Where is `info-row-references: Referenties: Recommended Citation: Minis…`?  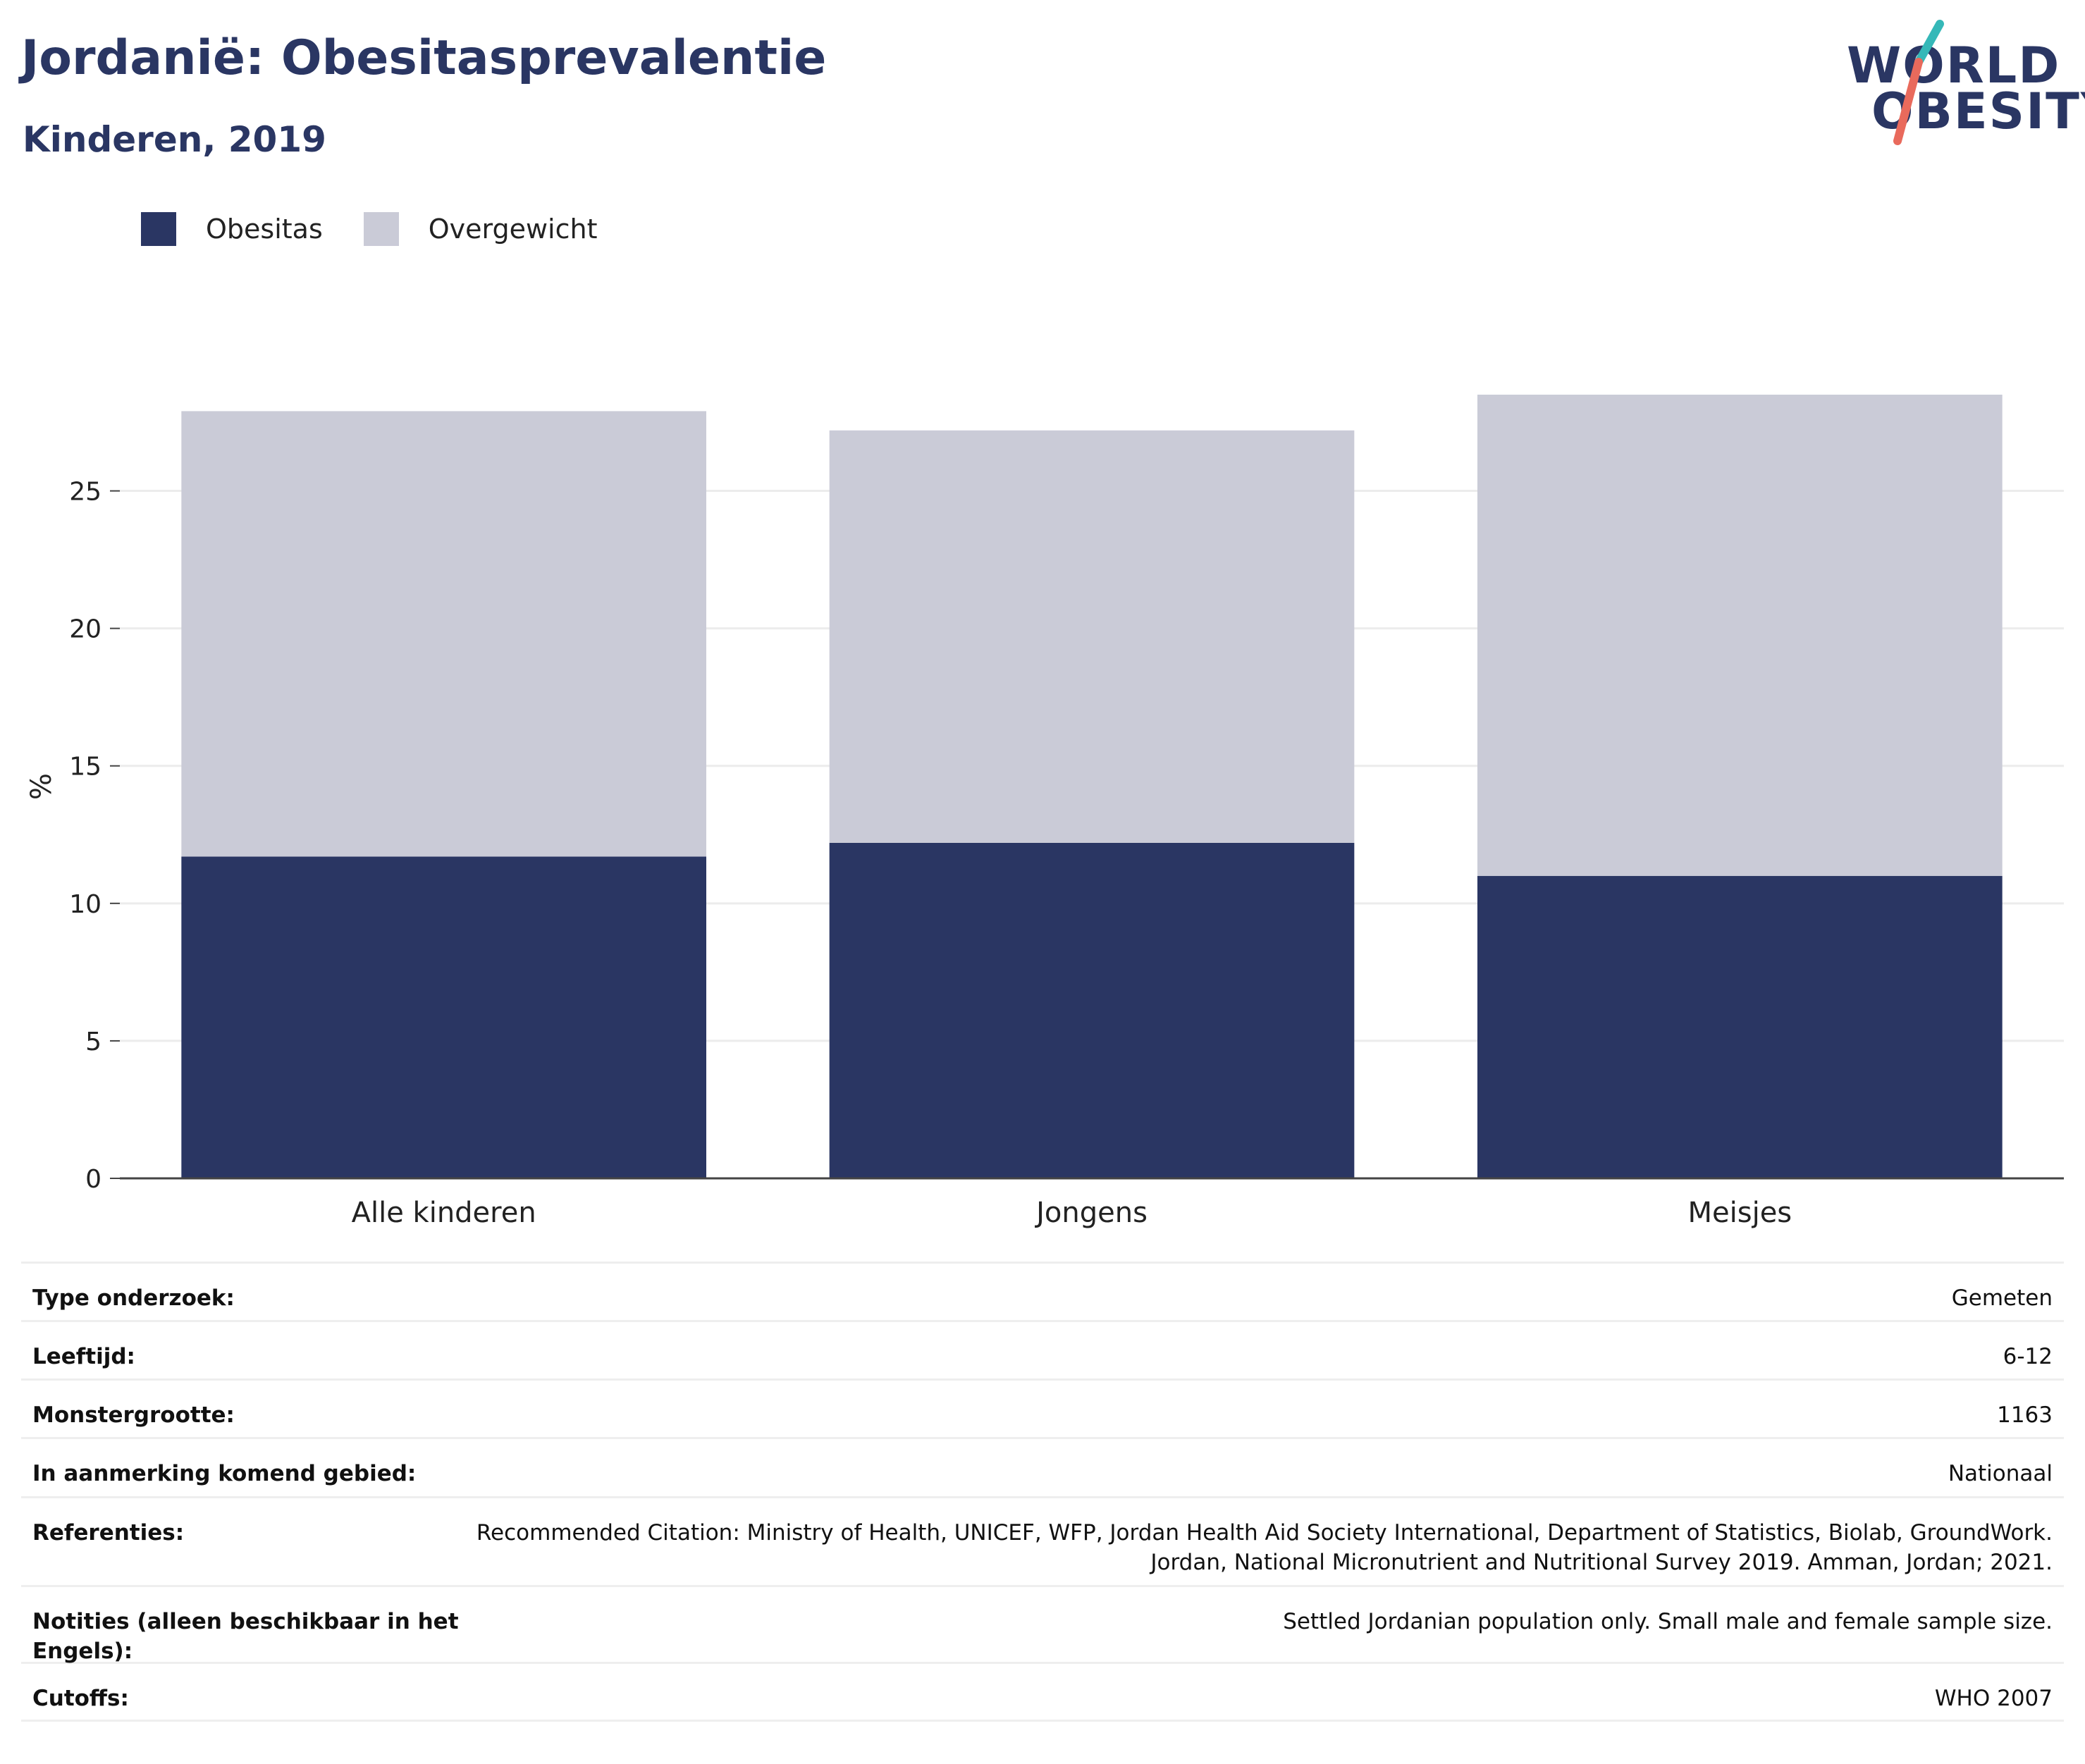
info-row-references: Referenties: Recommended Citation: Minis… is located at coordinates (1042, 1542).